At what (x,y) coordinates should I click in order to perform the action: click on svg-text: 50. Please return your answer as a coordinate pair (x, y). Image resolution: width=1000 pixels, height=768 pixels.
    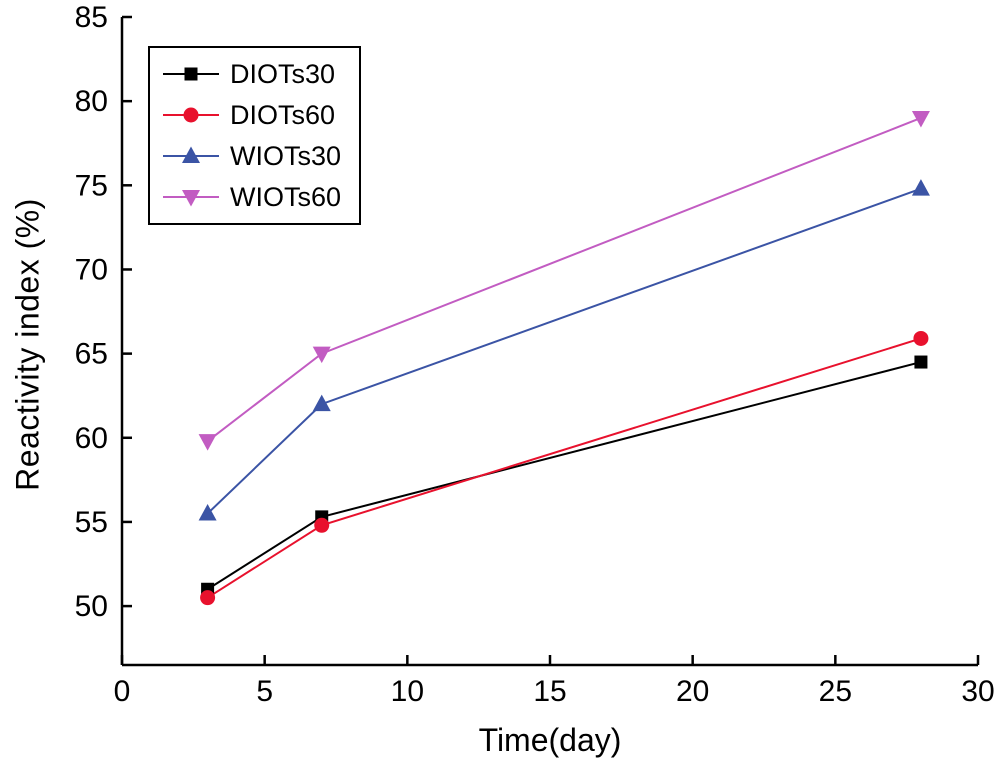
    Looking at the image, I should click on (91, 606).